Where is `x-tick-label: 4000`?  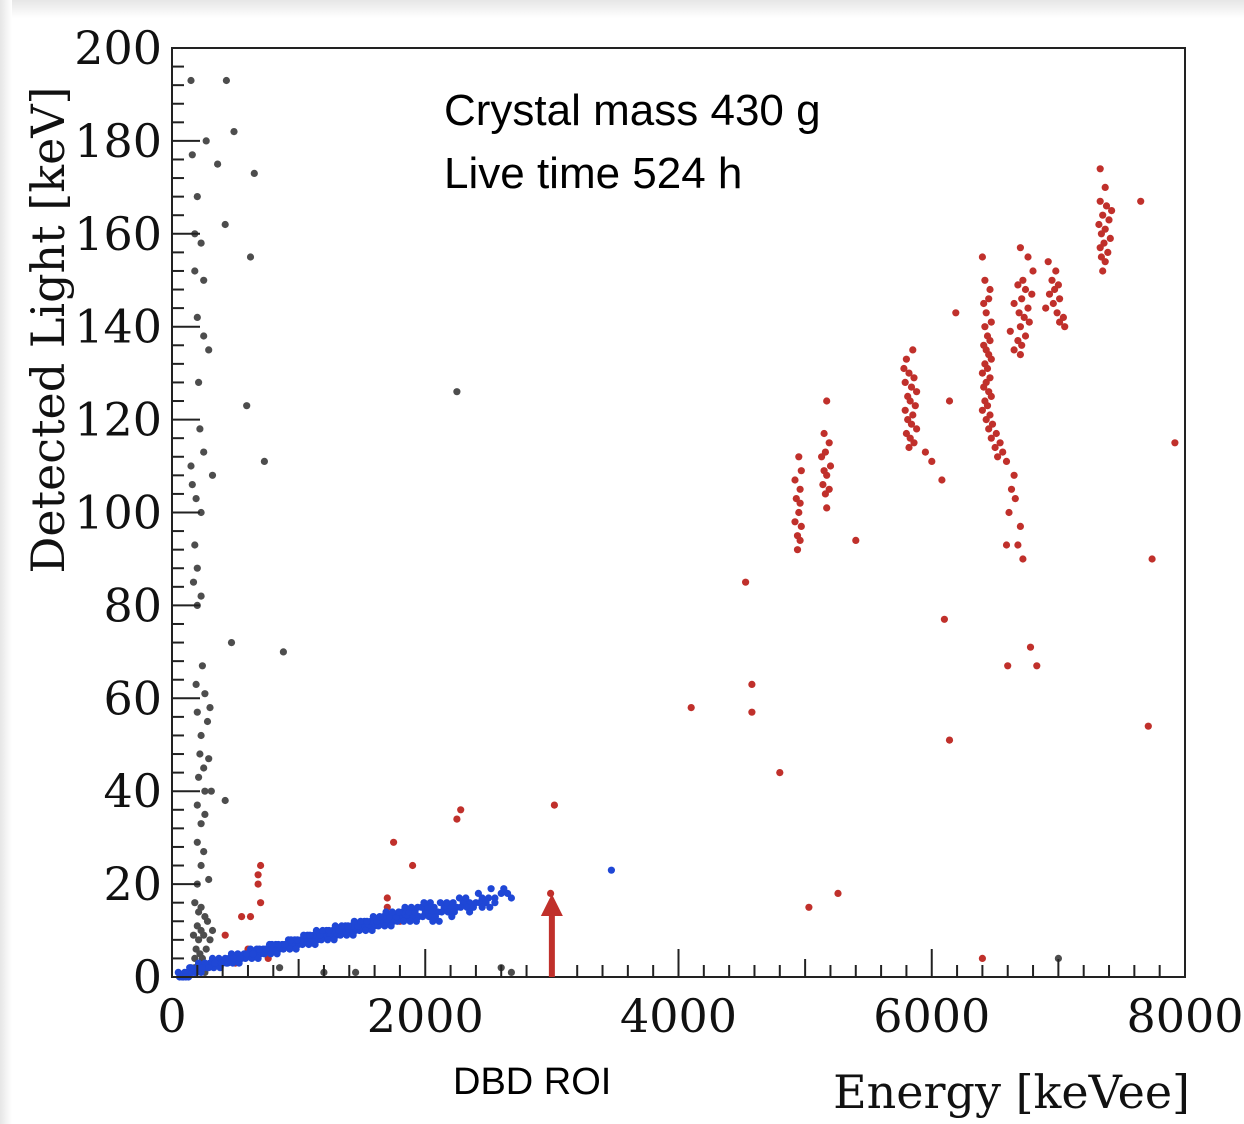 x-tick-label: 4000 is located at coordinates (678, 1016).